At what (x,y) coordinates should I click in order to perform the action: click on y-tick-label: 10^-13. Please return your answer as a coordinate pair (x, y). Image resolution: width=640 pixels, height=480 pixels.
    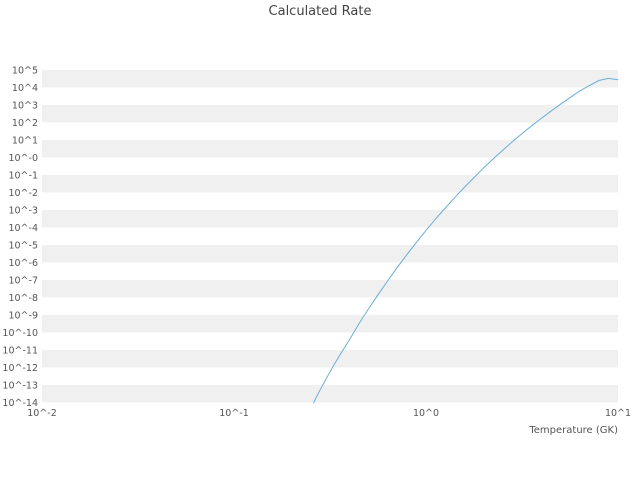
    Looking at the image, I should click on (20, 386).